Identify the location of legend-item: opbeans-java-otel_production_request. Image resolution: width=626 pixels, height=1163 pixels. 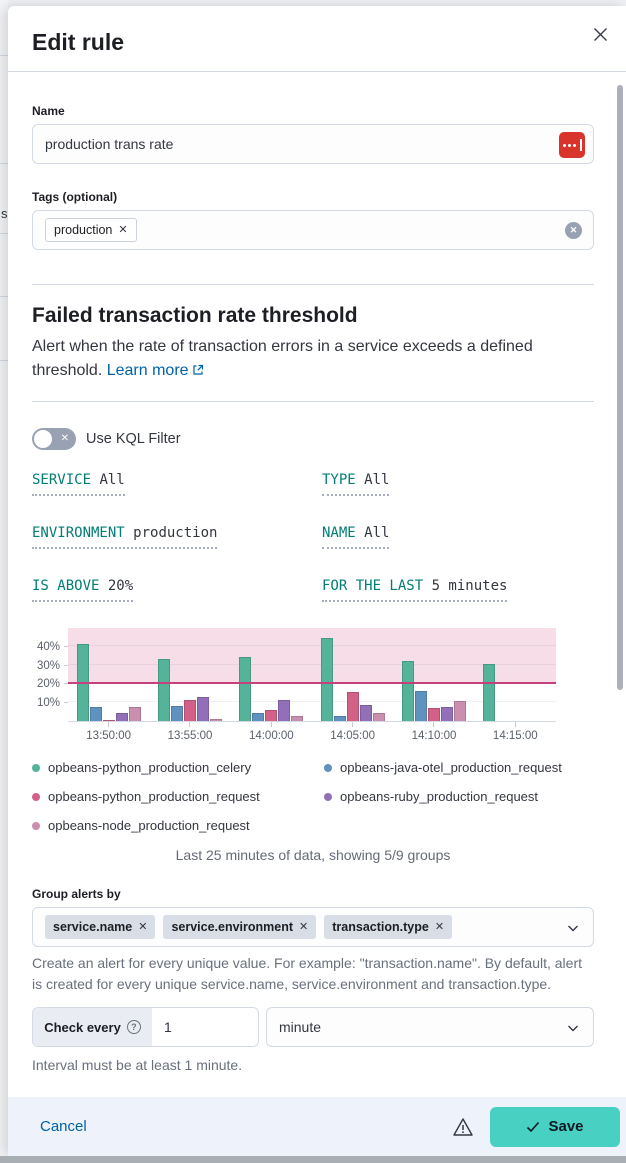
(459, 767).